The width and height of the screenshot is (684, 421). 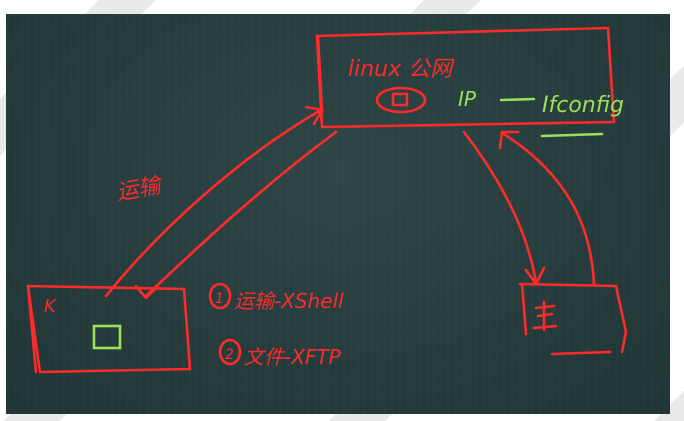 What do you see at coordinates (289, 301) in the screenshot?
I see `step1-label: 运输-XShell` at bounding box center [289, 301].